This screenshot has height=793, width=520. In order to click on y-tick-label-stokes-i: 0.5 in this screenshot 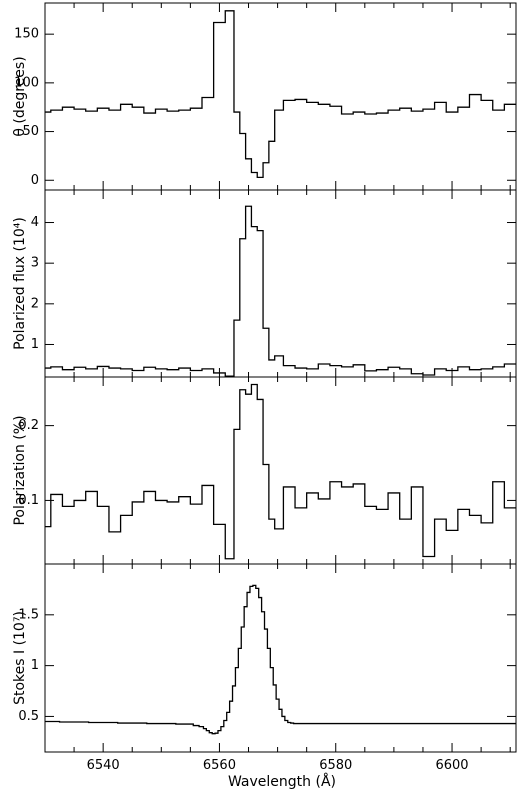, I will do `click(28, 716)`.